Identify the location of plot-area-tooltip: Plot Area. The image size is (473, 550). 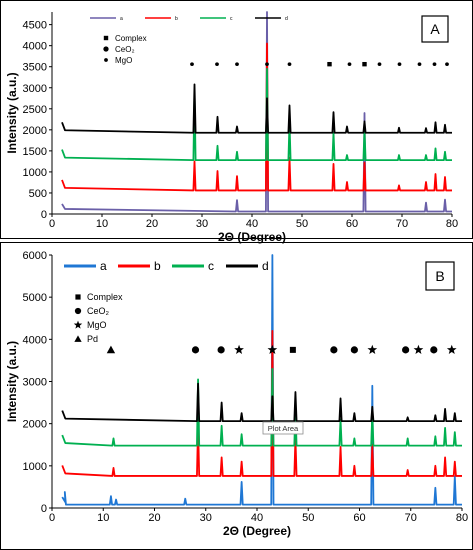
(283, 428).